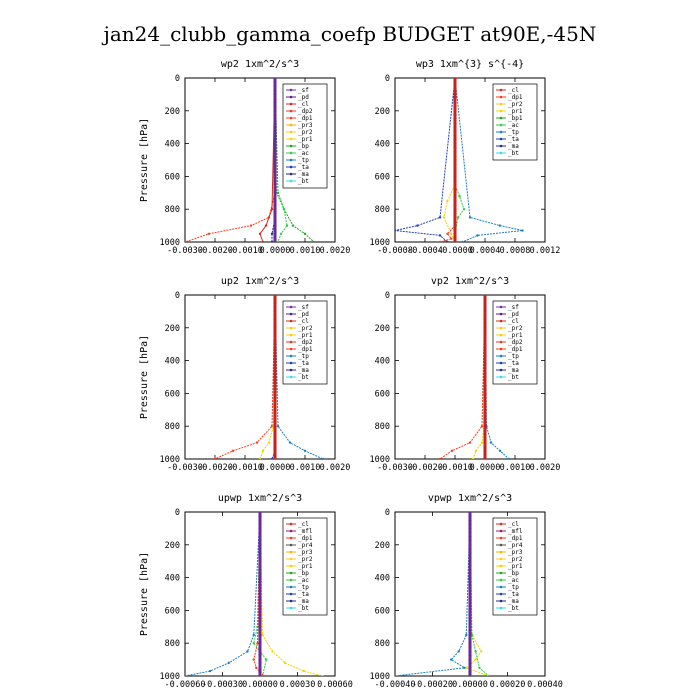 Image resolution: width=700 pixels, height=700 pixels. Describe the element at coordinates (470, 498) in the screenshot. I see `panel-title: vpwp 1xm^2/s^3` at that location.